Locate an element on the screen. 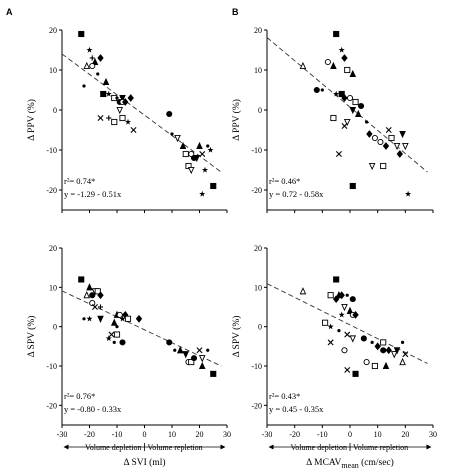 This screenshot has height=474, width=474. y-tick-label: 20 is located at coordinates (53, 248).